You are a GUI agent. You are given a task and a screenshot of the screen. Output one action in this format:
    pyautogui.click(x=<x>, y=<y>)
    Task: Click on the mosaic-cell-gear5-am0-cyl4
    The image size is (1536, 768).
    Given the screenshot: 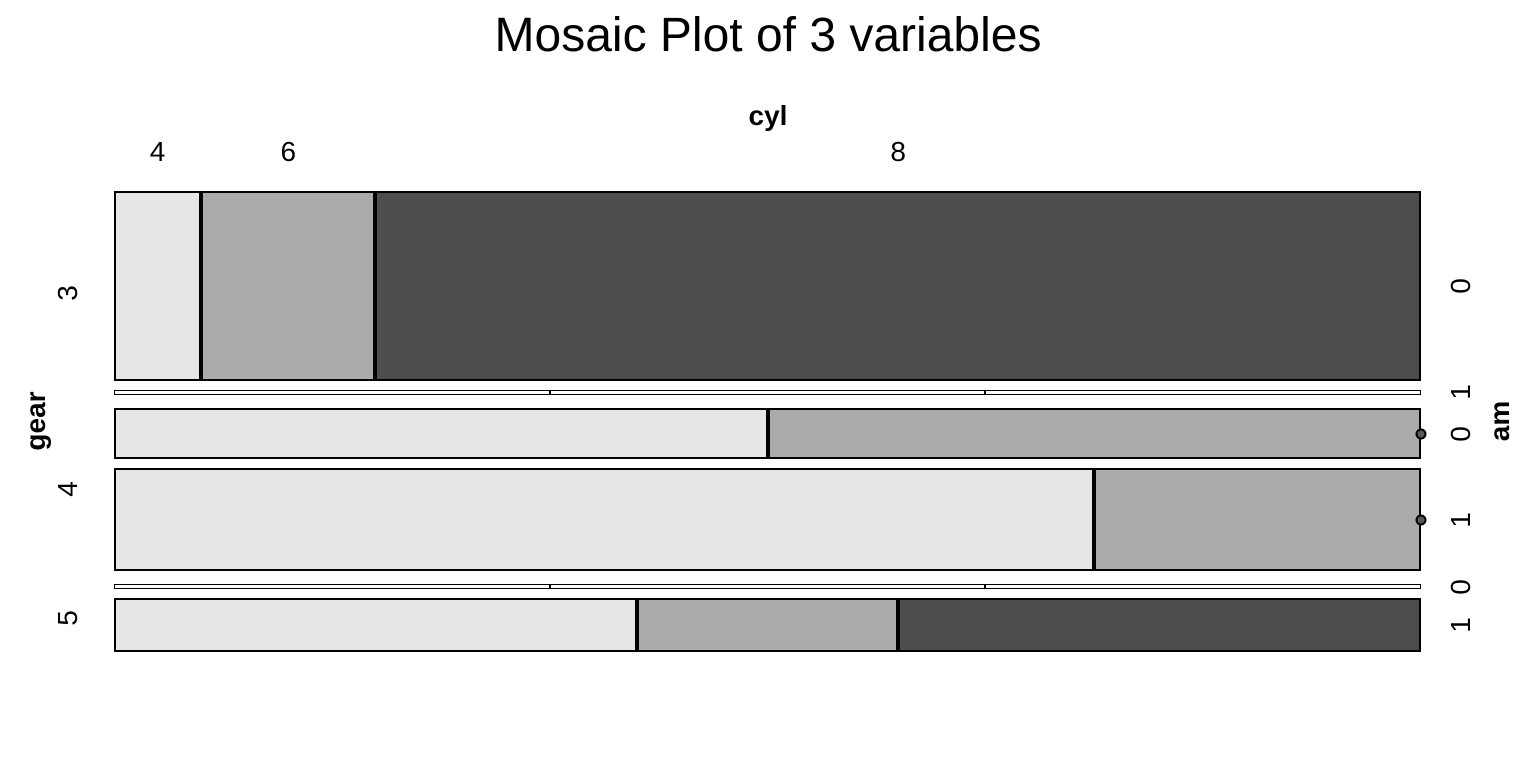 What is the action you would take?
    pyautogui.click(x=332, y=587)
    